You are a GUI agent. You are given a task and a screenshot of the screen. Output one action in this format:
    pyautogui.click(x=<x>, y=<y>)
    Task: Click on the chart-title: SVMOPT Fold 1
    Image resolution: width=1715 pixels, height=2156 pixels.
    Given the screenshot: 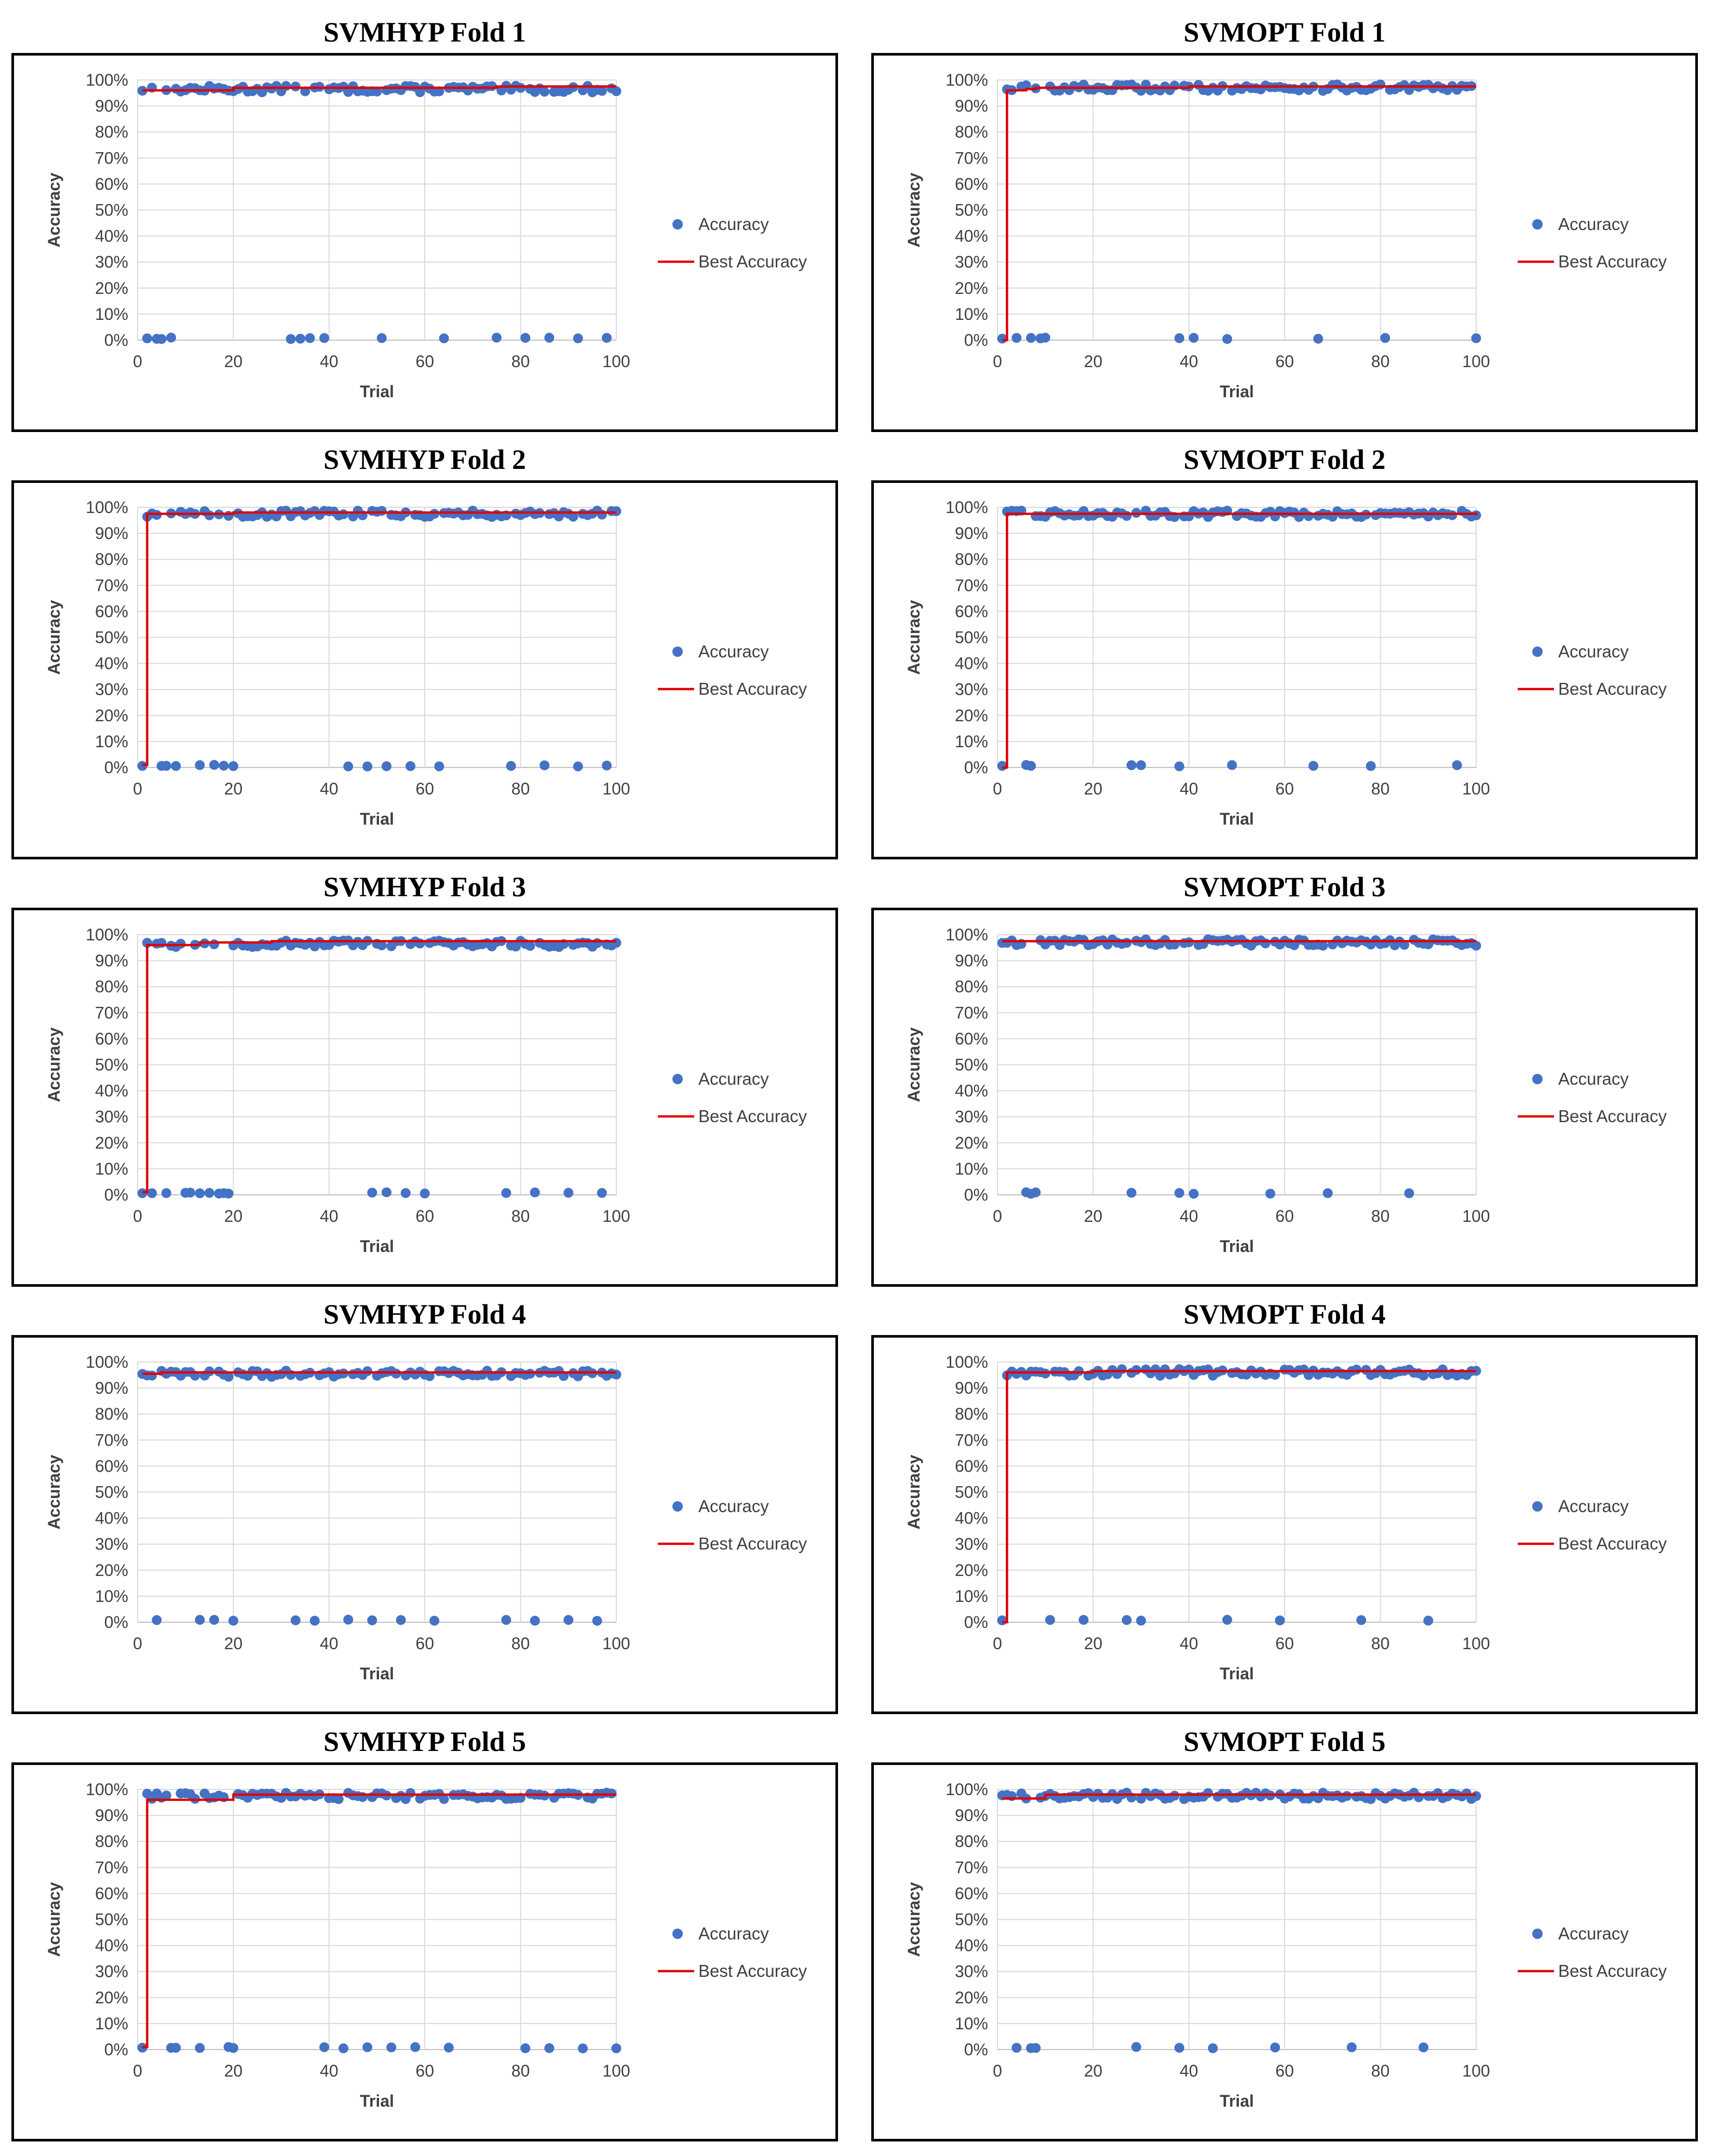 What is the action you would take?
    pyautogui.click(x=1284, y=32)
    